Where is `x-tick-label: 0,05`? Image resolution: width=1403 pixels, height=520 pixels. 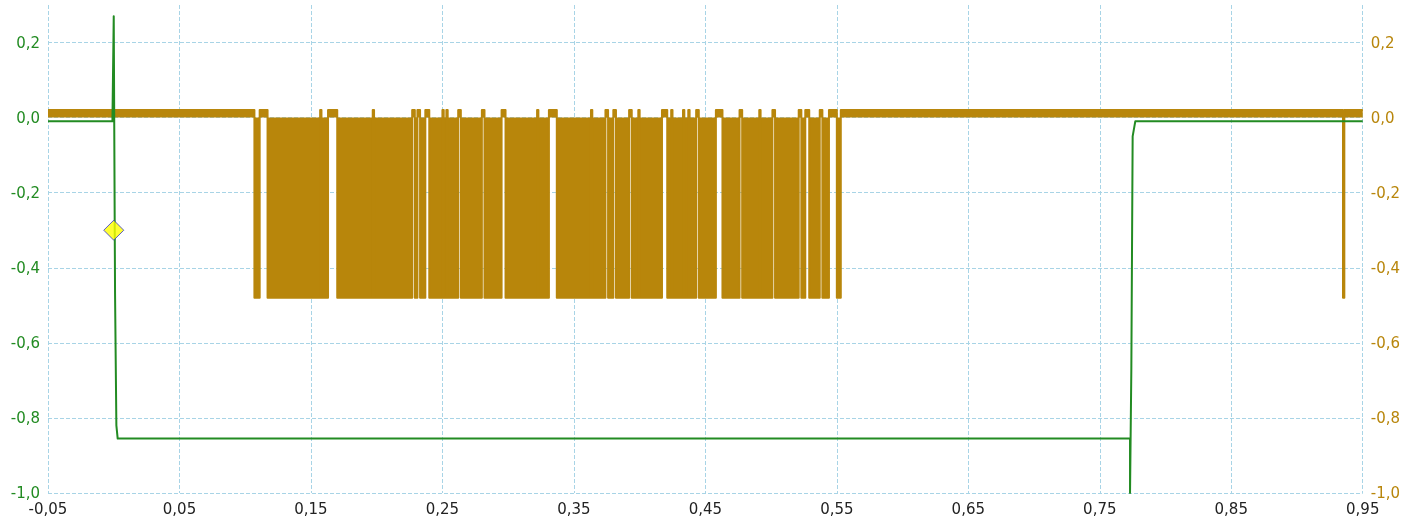
x-tick-label: 0,05 is located at coordinates (179, 508).